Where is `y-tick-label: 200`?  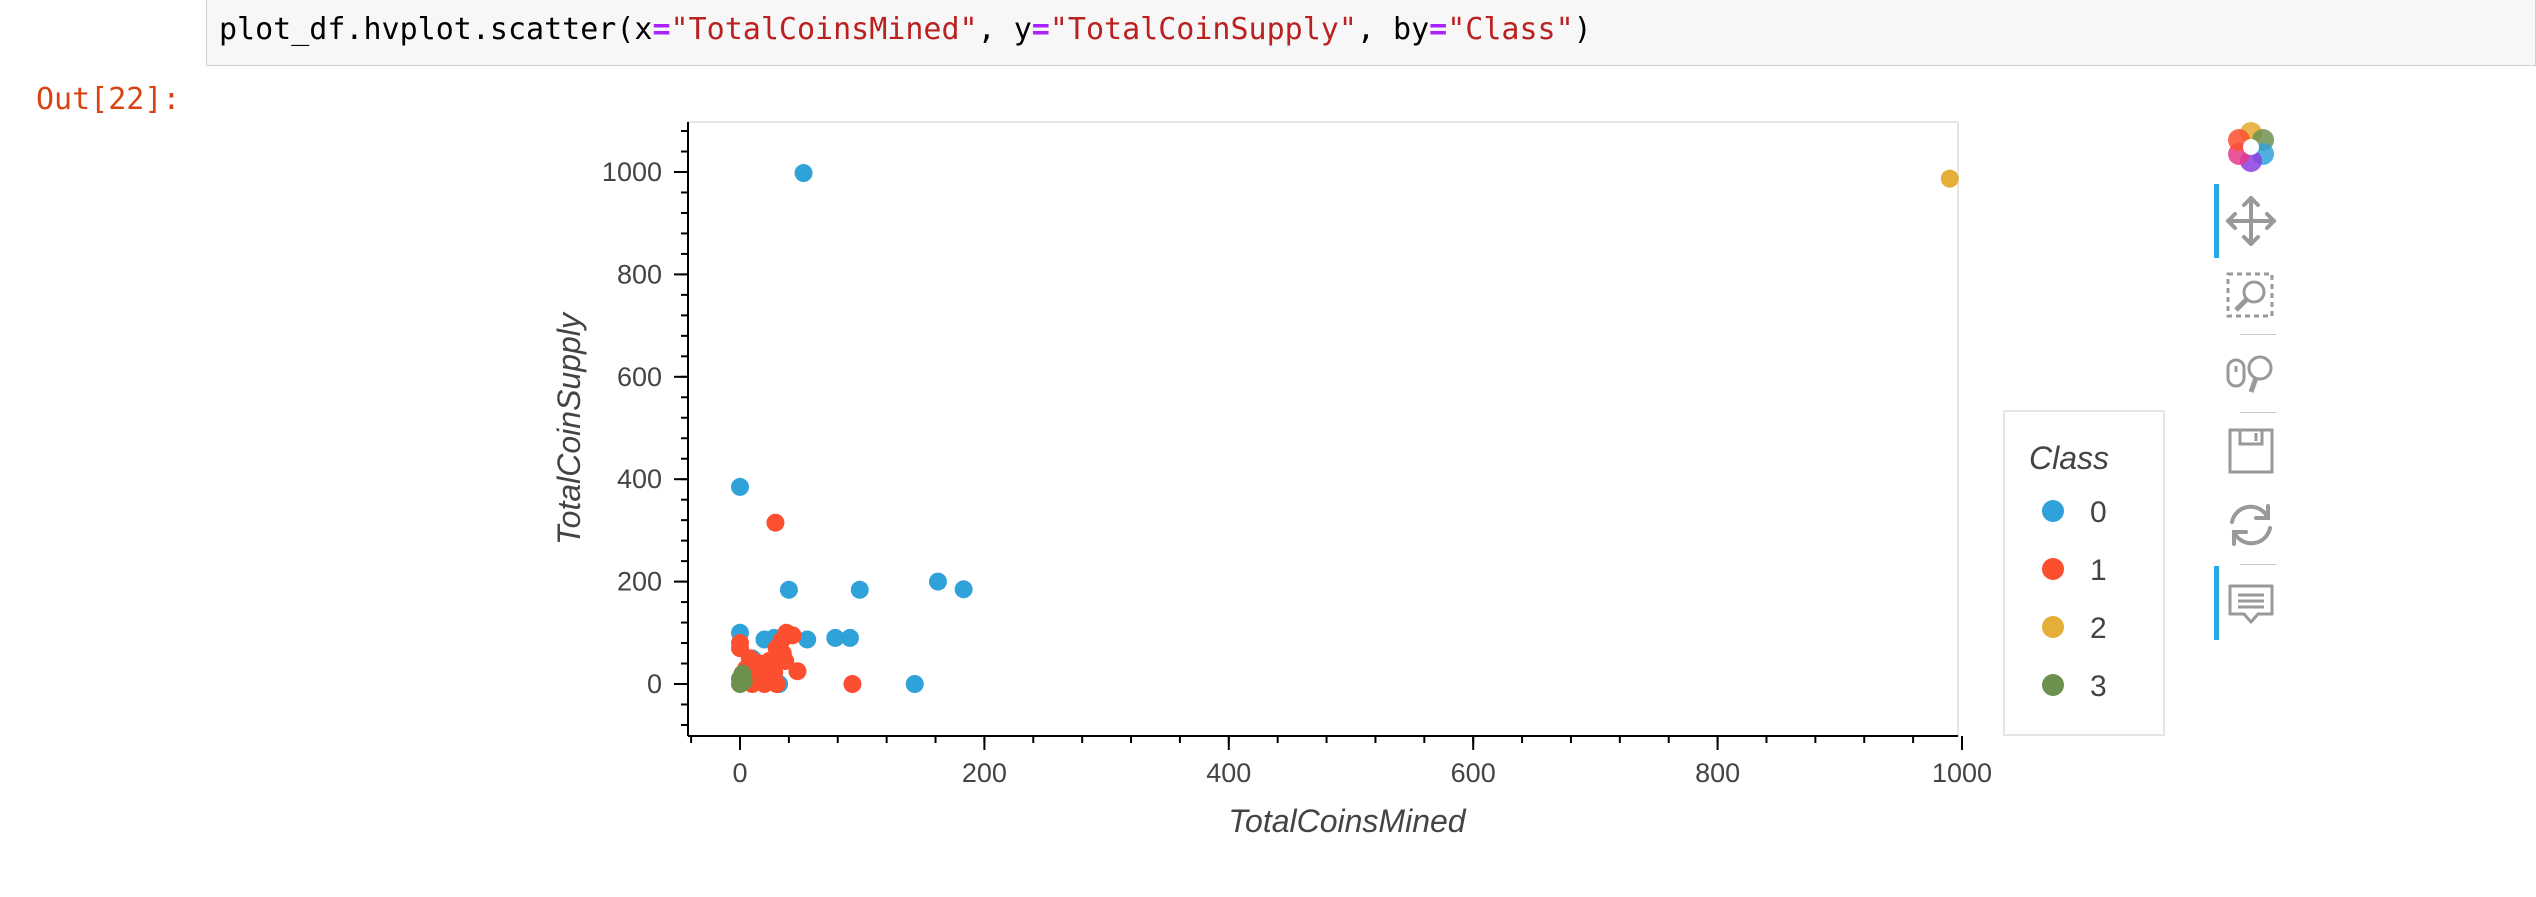 y-tick-label: 200 is located at coordinates (639, 582).